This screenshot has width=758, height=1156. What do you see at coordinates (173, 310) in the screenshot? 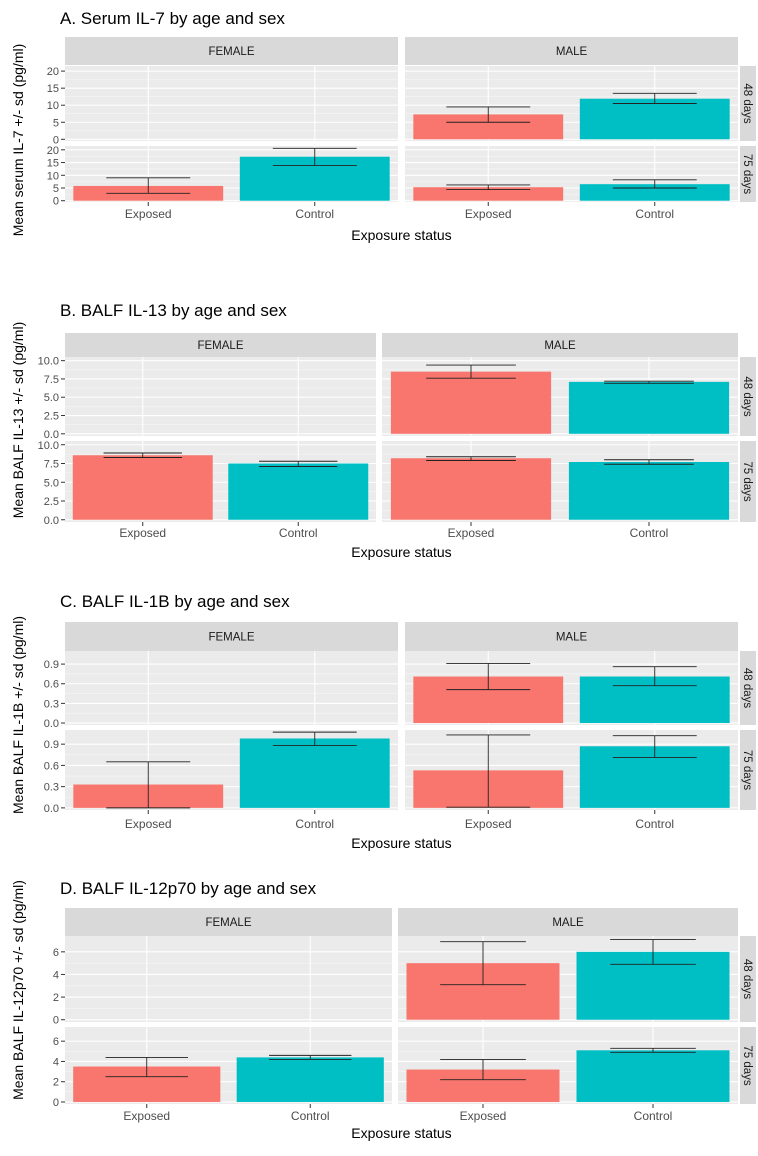
I see `chart-title: B. BALF IL-13 by age and sex` at bounding box center [173, 310].